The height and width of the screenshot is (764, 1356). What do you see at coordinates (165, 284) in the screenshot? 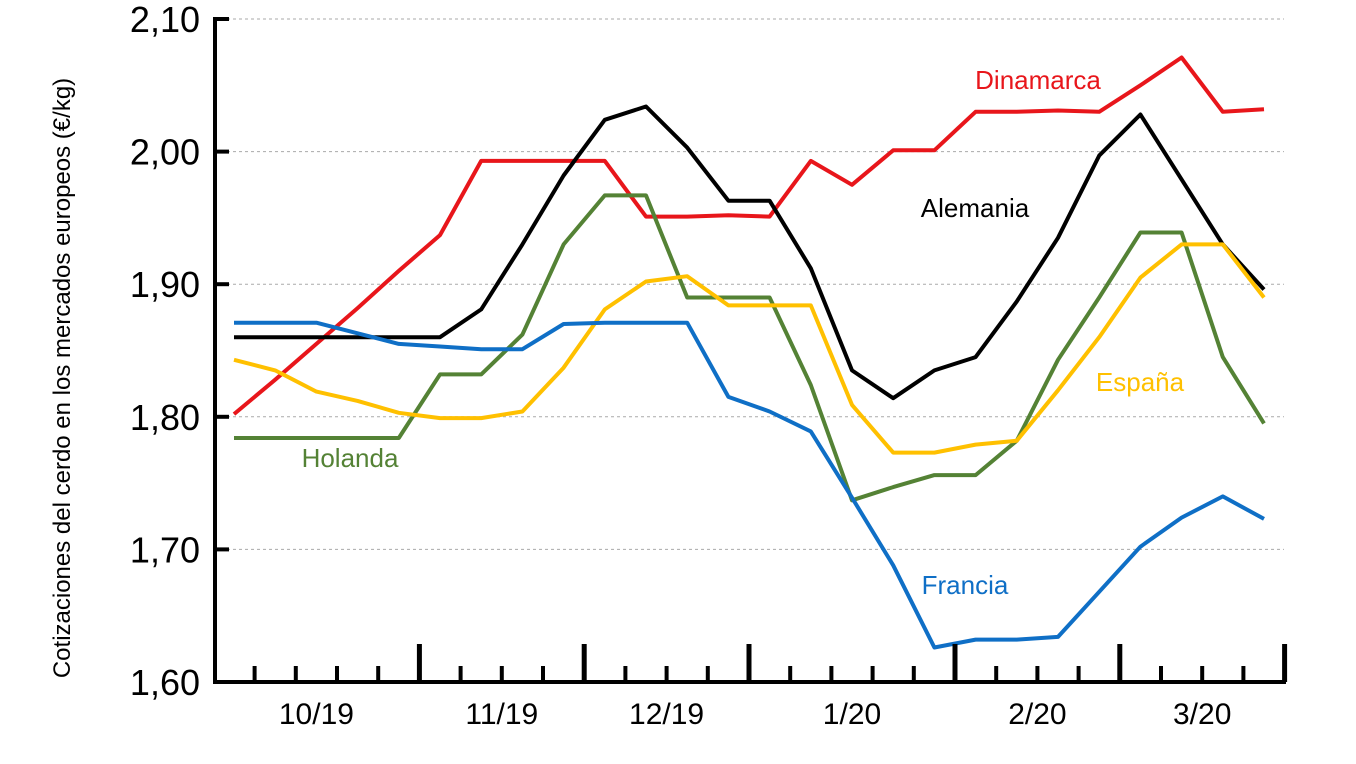
I see `y-tick-label: 1,90` at bounding box center [165, 284].